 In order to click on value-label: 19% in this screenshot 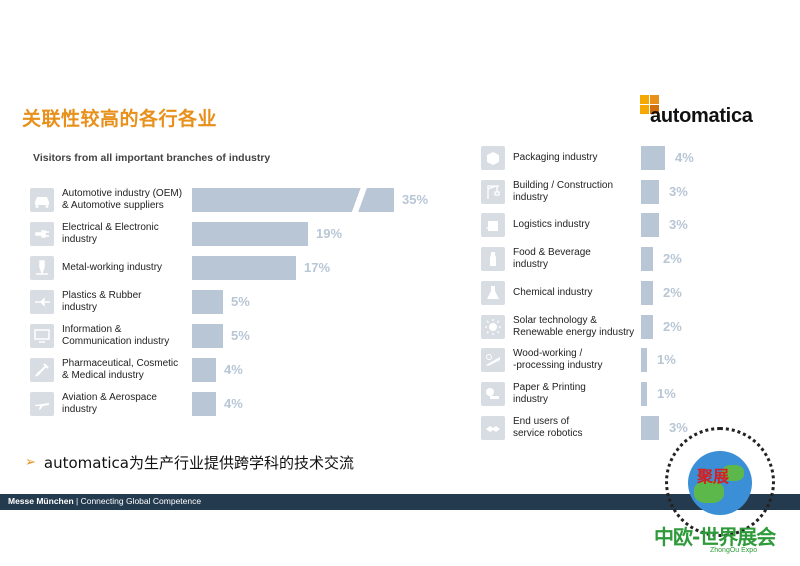, I will do `click(329, 233)`.